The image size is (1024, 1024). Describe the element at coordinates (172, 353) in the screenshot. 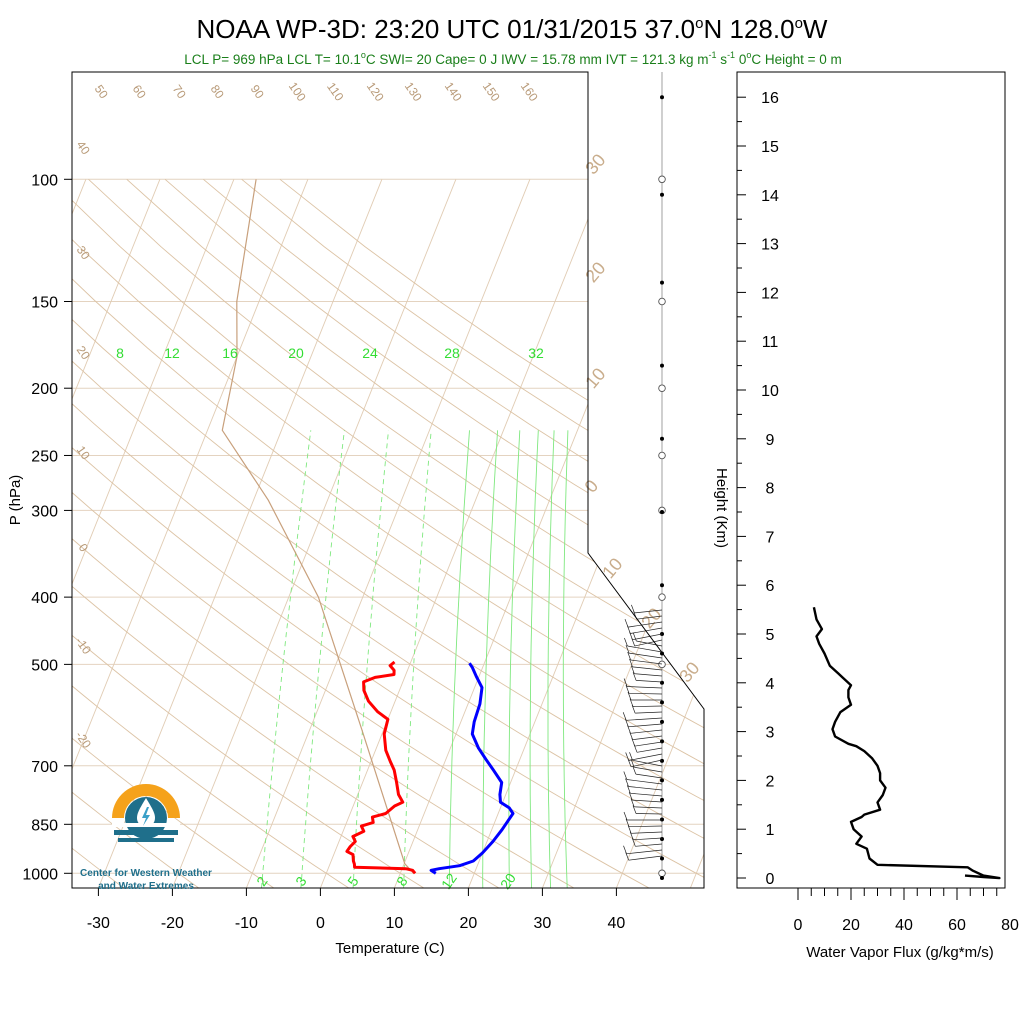

I see `mixing-ratio-label: 12` at that location.